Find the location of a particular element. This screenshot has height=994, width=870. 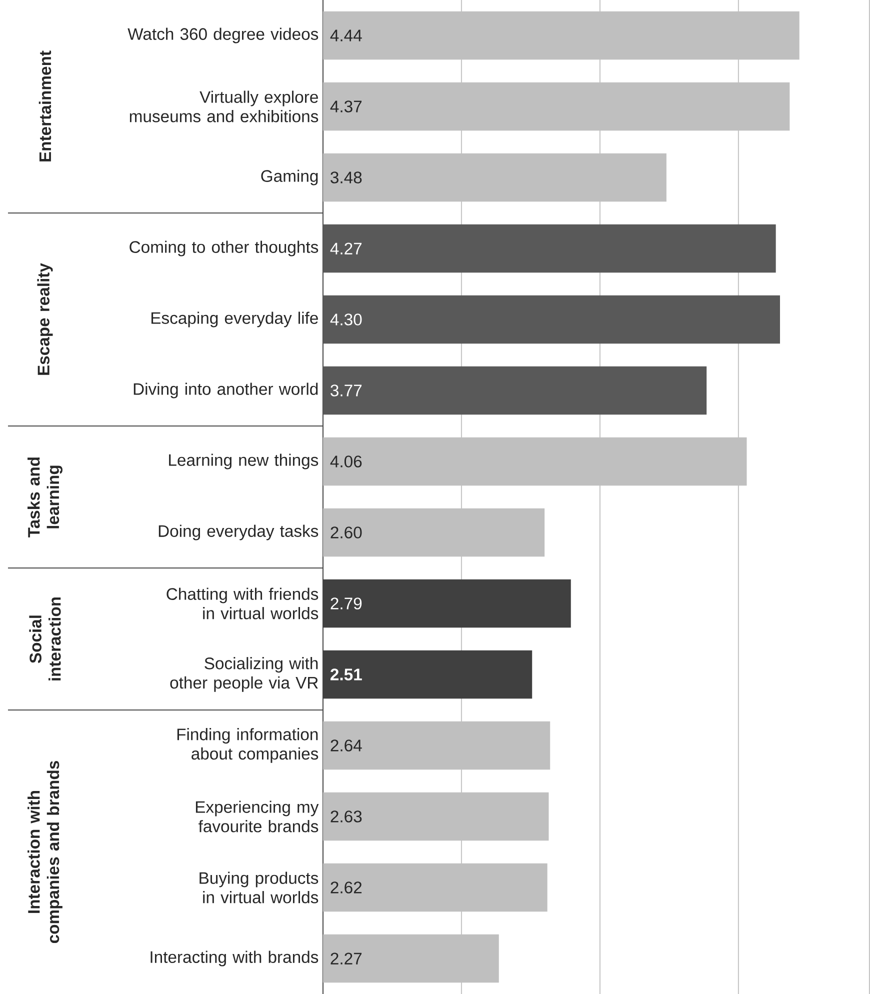

data-label: 4.27 is located at coordinates (346, 248).